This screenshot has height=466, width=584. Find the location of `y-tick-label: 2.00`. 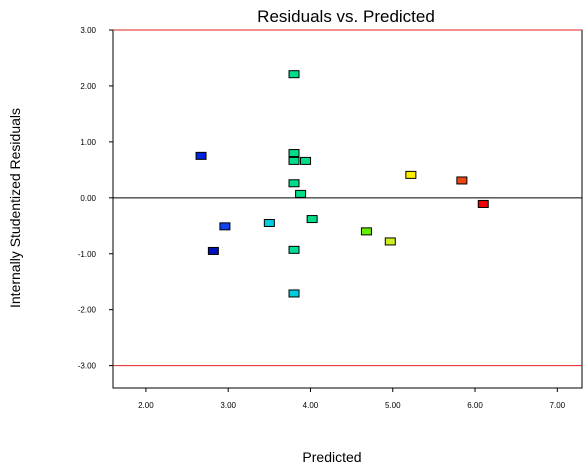

y-tick-label: 2.00 is located at coordinates (88, 86).